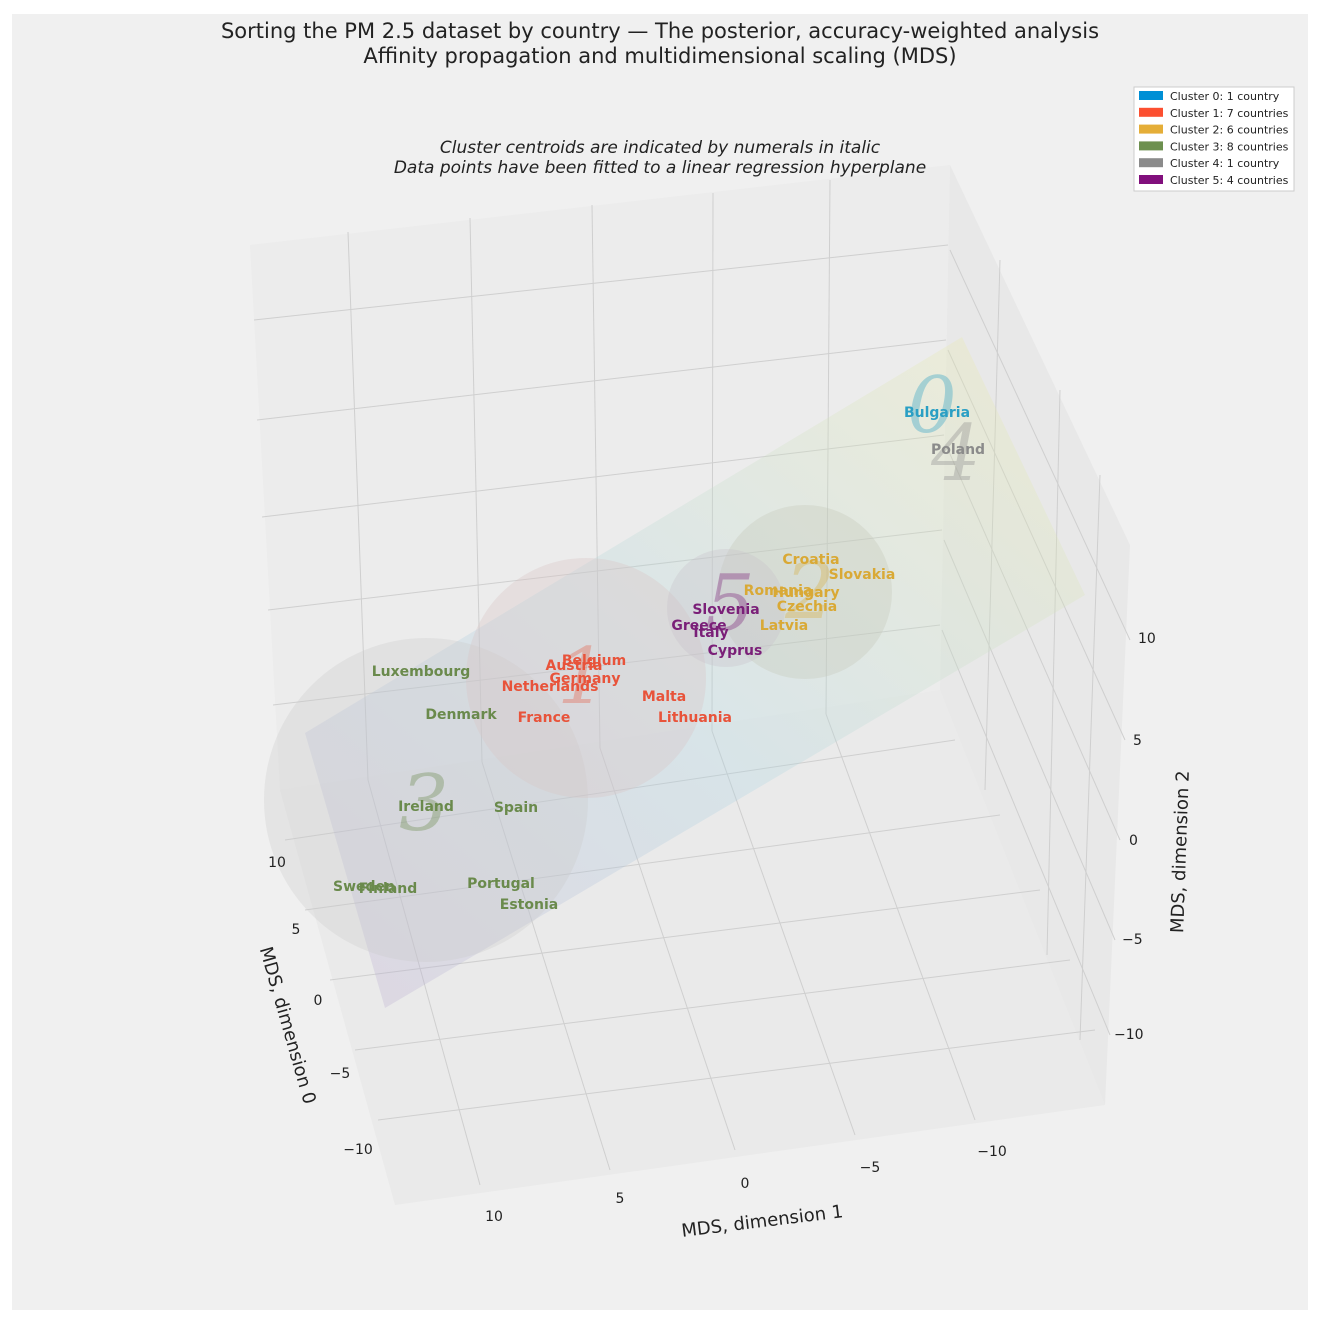  Describe the element at coordinates (862, 575) in the screenshot. I see `country-label-slovakia: Slovakia` at that location.